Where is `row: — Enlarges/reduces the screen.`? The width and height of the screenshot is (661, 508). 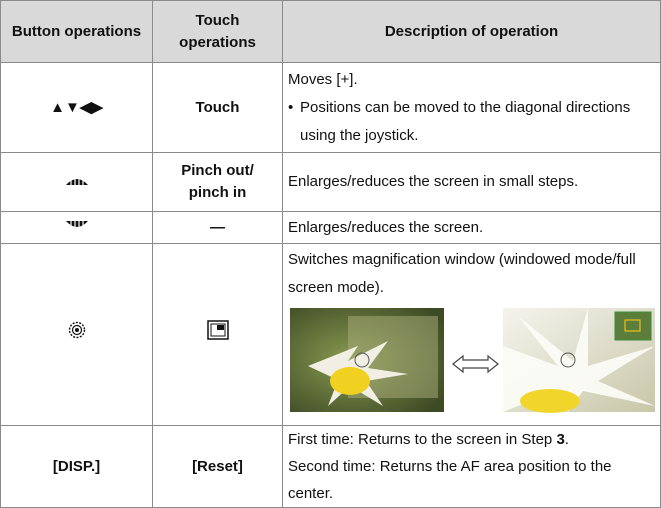 row: — Enlarges/reduces the screen. is located at coordinates (330, 227).